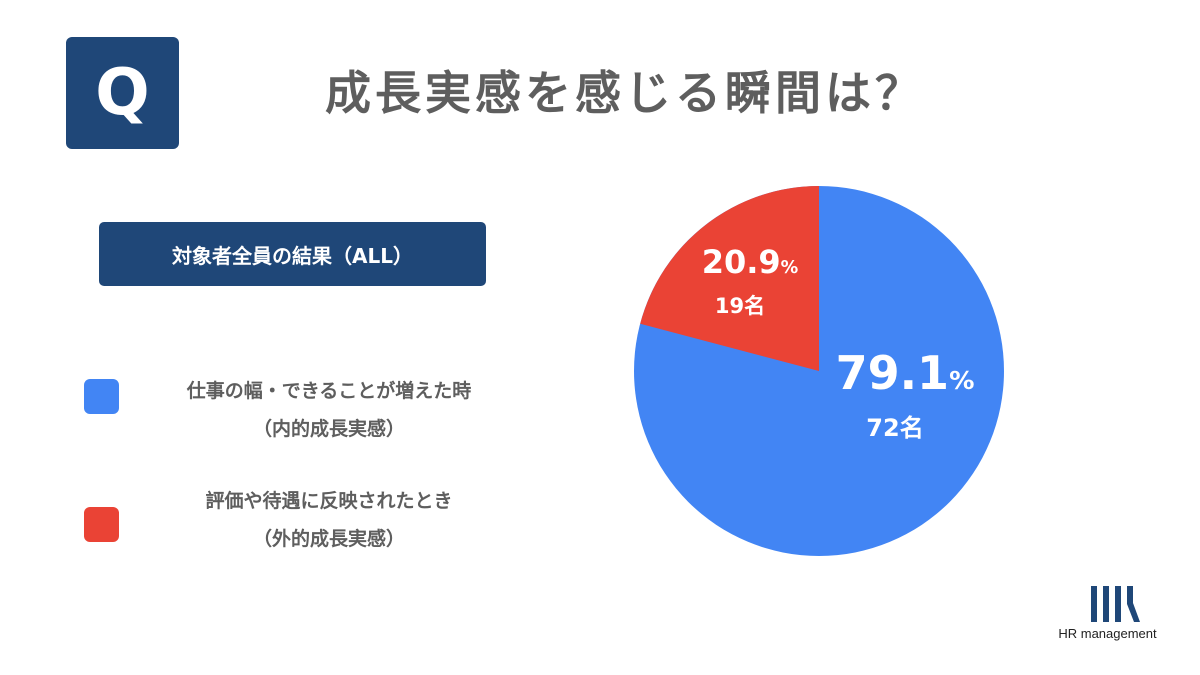 This screenshot has width=1200, height=675. I want to click on legend-line: （内的成長実感）, so click(328, 429).